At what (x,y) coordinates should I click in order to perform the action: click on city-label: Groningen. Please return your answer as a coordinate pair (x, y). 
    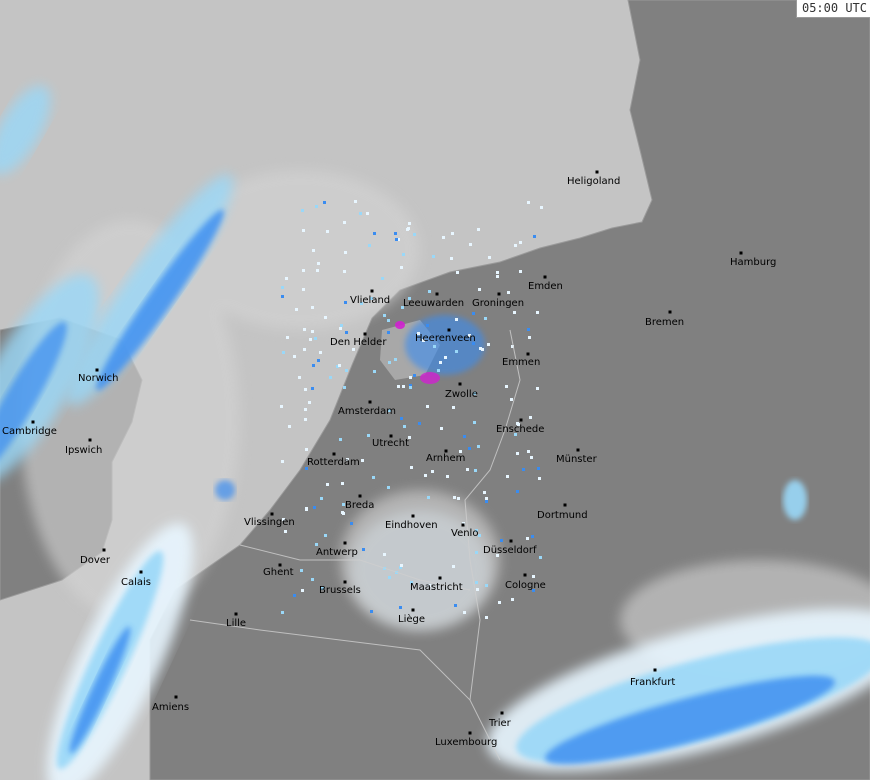
    Looking at the image, I should click on (498, 303).